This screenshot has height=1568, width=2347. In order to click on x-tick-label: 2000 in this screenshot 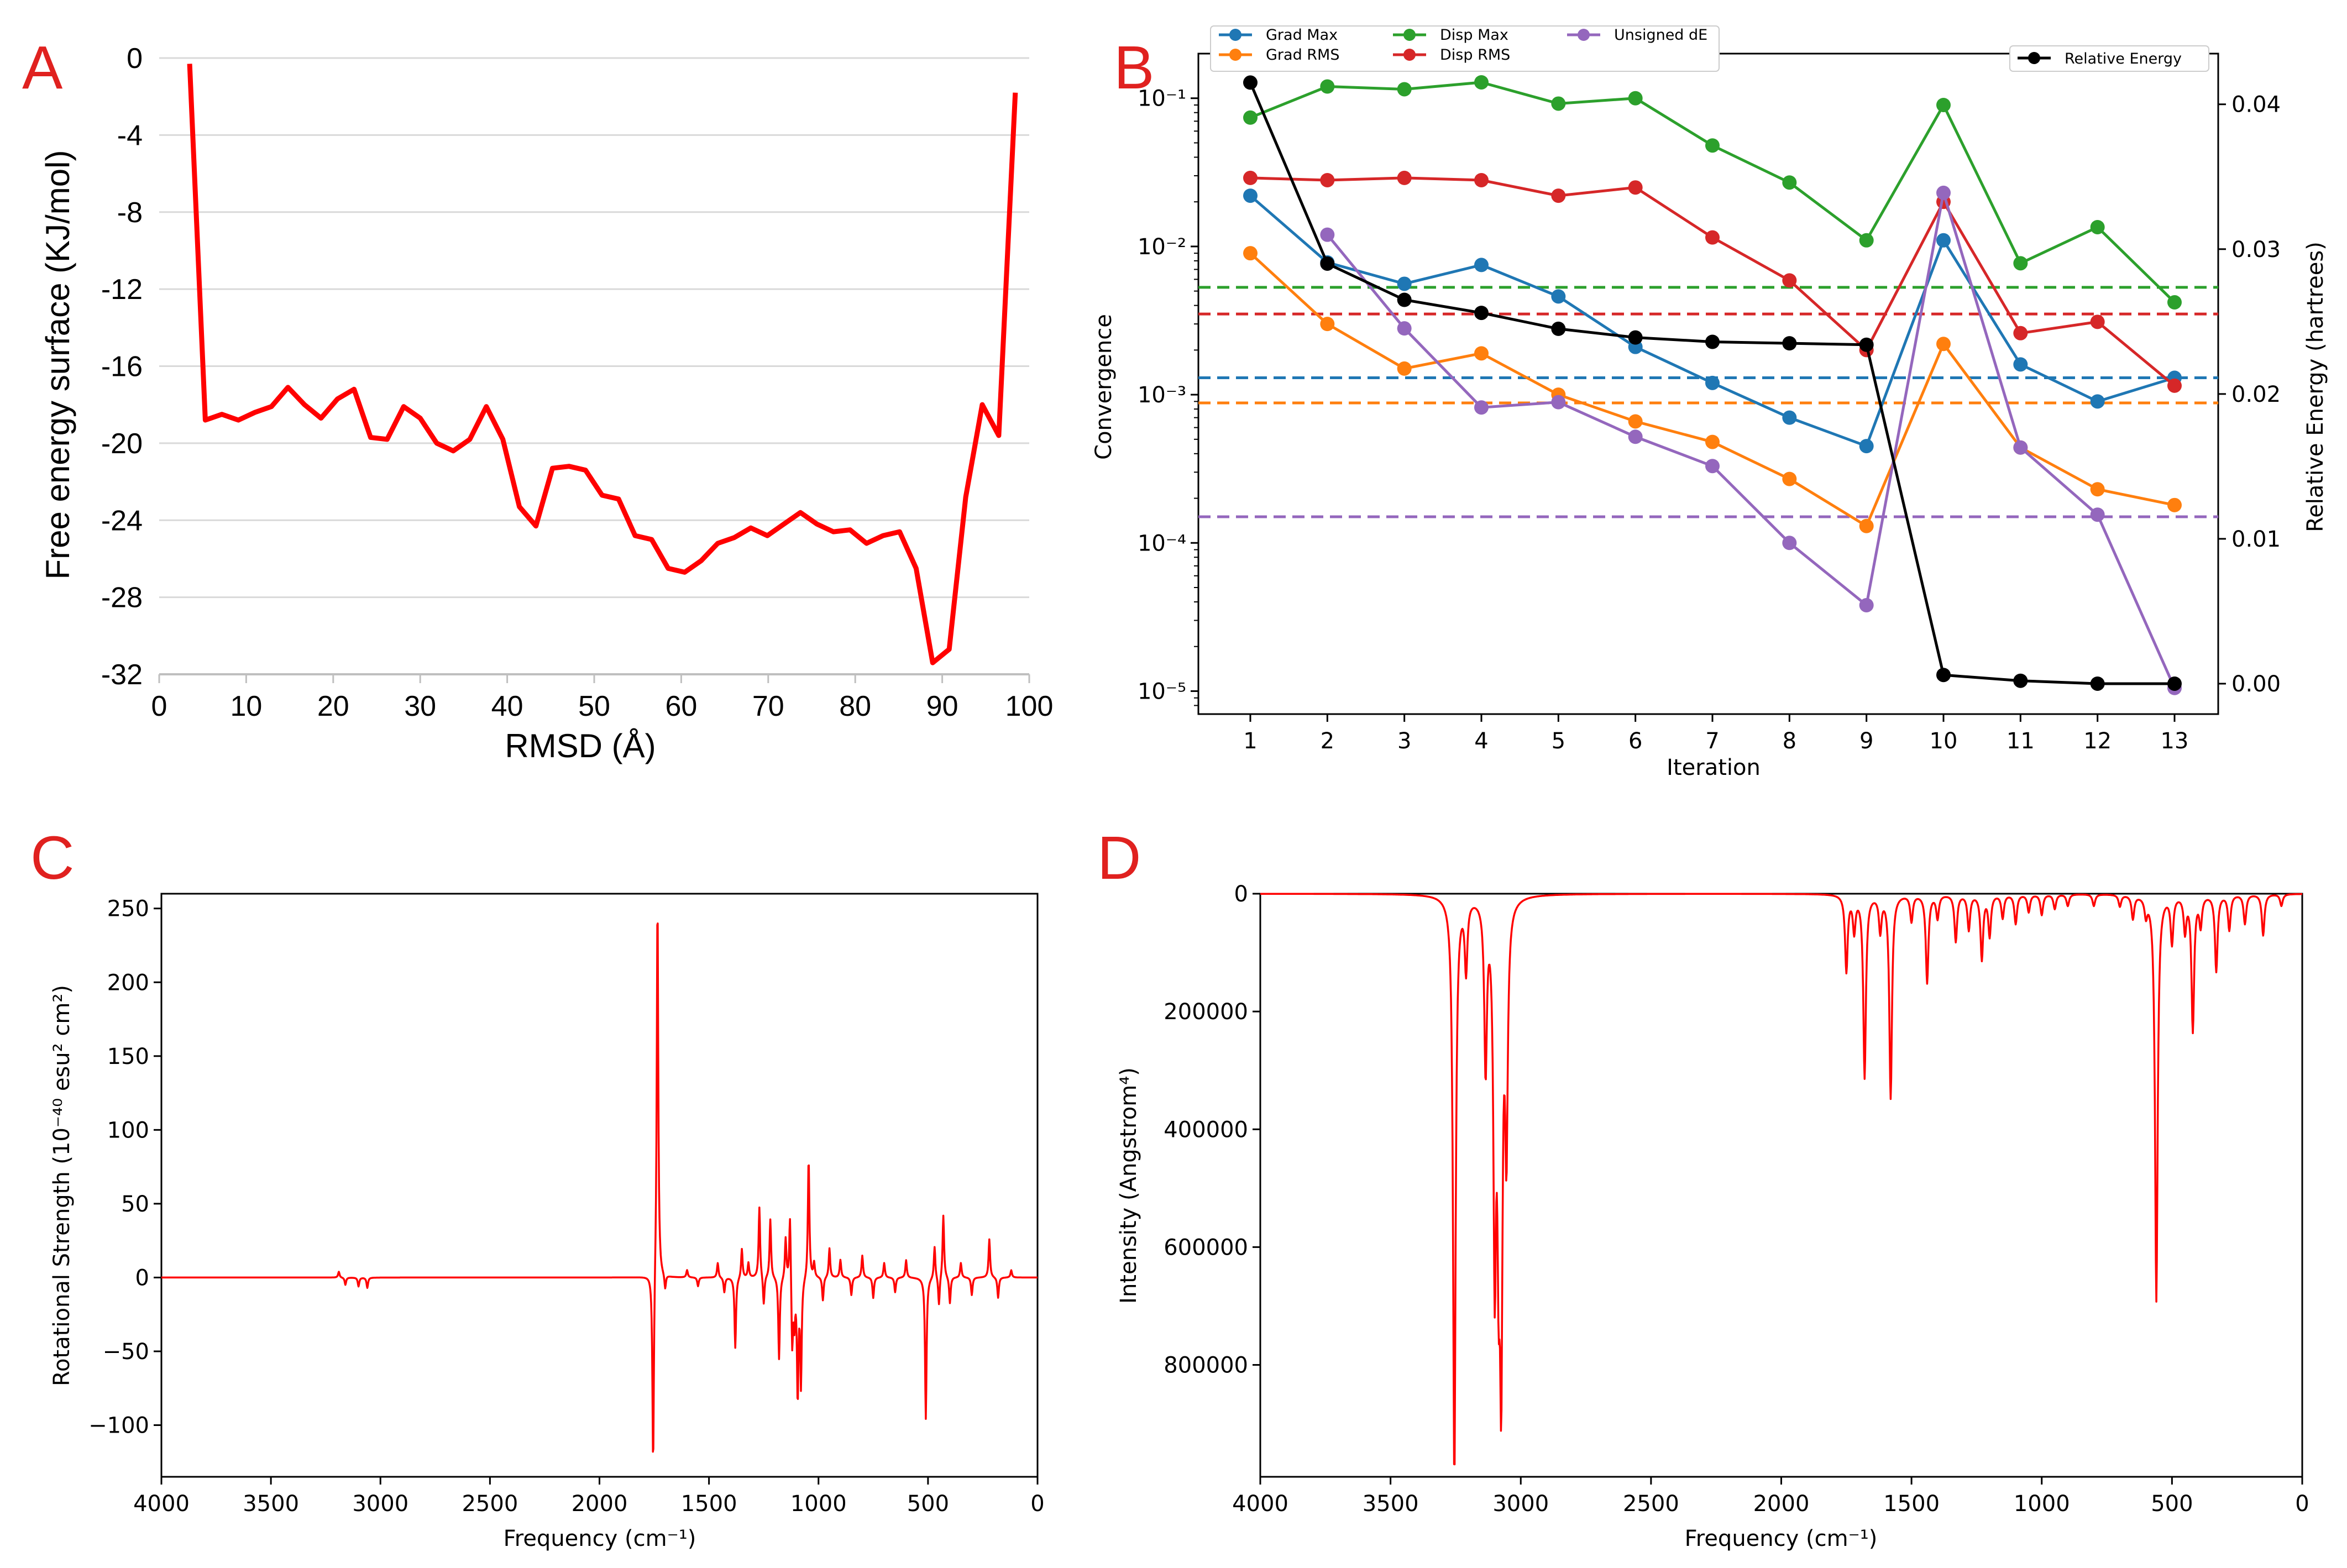, I will do `click(1781, 1504)`.